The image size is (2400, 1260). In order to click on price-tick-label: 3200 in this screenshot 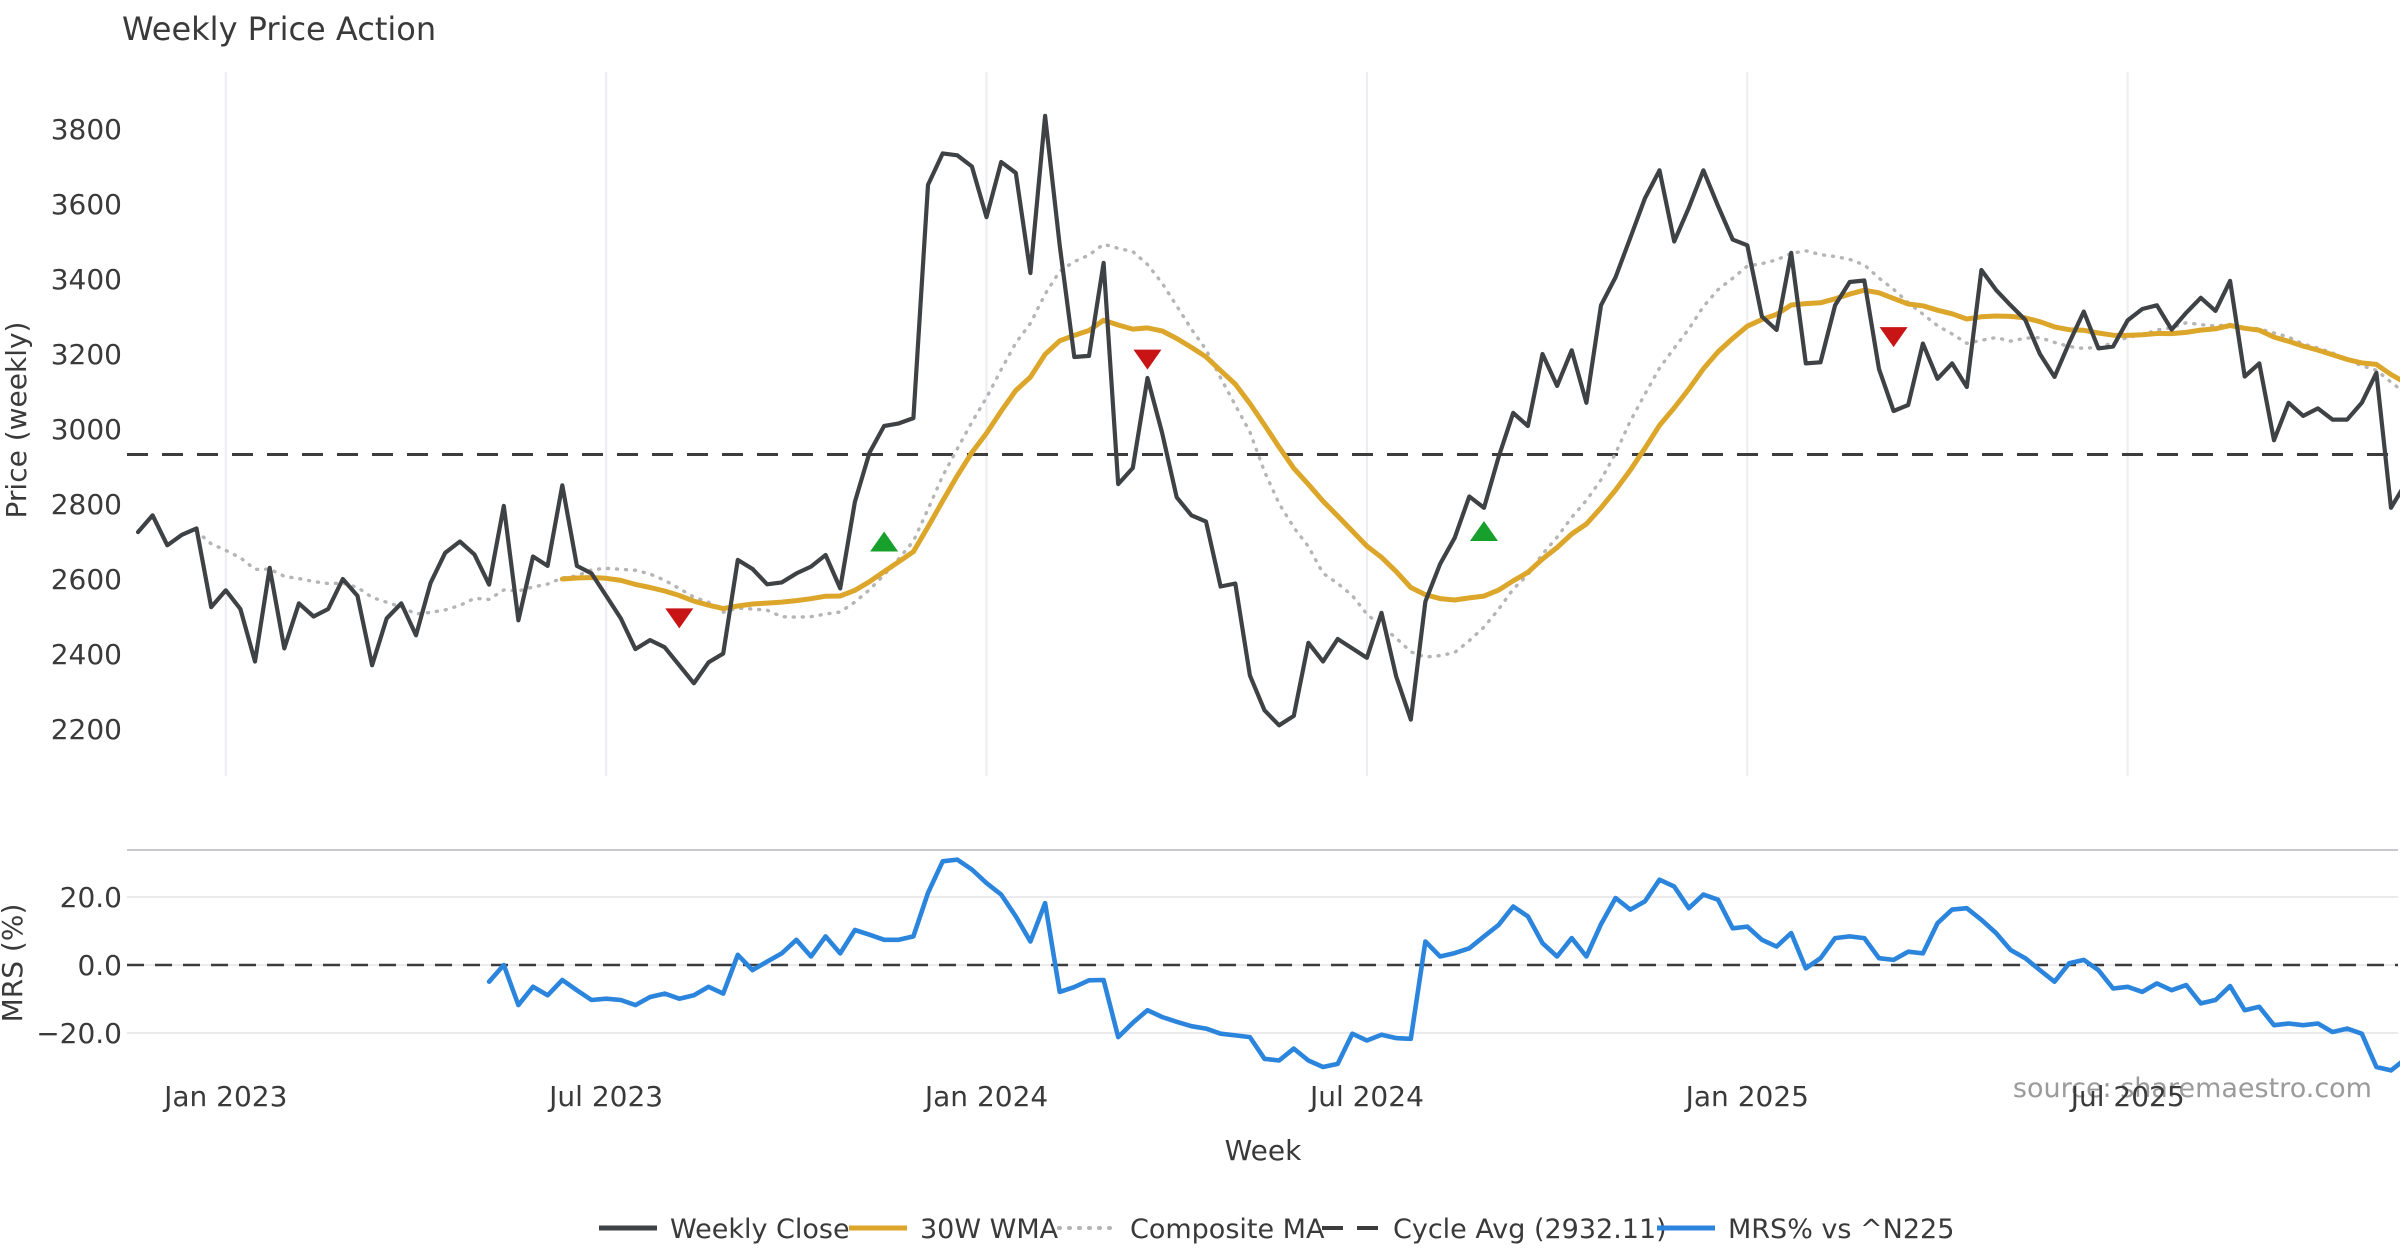, I will do `click(86, 354)`.